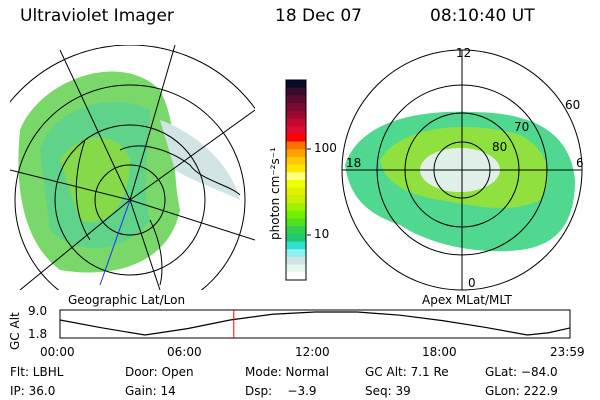  What do you see at coordinates (15, 331) in the screenshot?
I see `gc-alt-axis-label: GC Alt` at bounding box center [15, 331].